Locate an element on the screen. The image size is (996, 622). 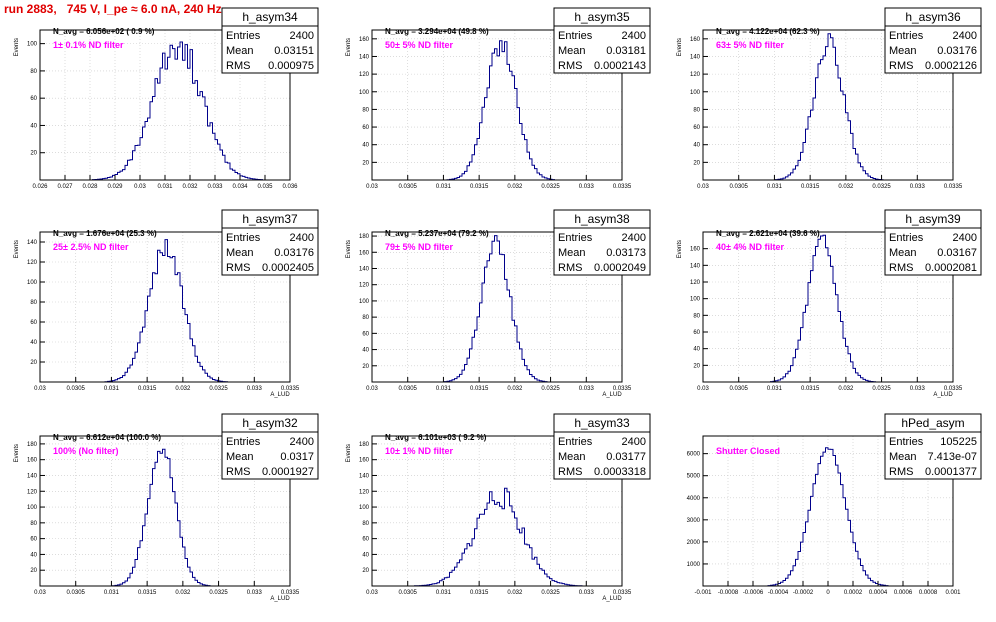
filter-note: 50± 5% ND filter is located at coordinates (419, 45).